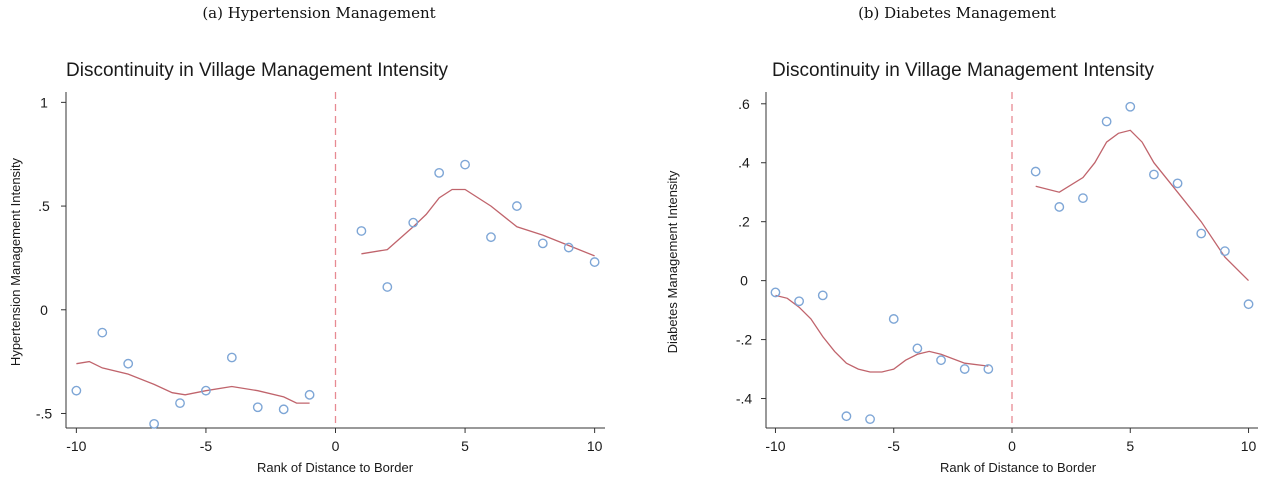  I want to click on y-tick-label: -.5, so click(44, 413).